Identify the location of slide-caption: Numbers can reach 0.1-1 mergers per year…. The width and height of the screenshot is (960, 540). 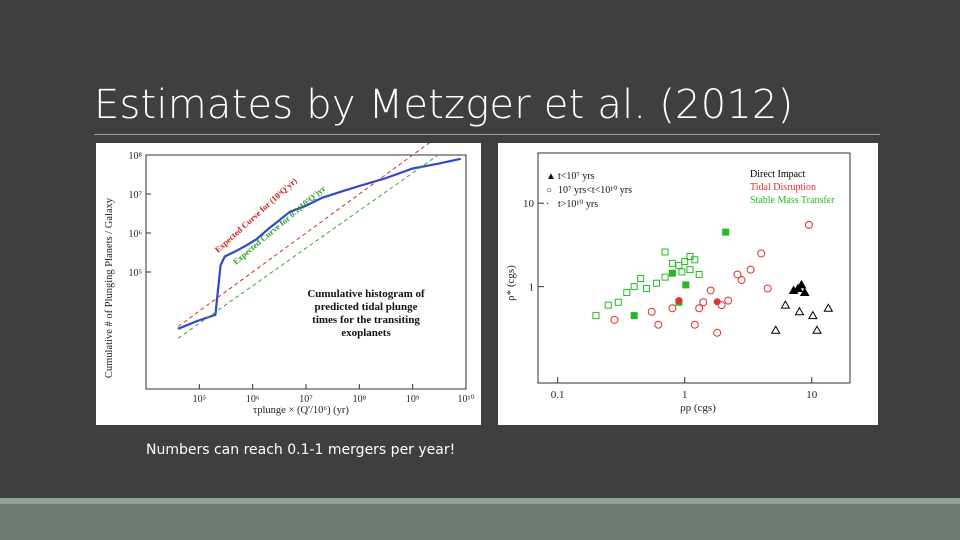
(301, 450).